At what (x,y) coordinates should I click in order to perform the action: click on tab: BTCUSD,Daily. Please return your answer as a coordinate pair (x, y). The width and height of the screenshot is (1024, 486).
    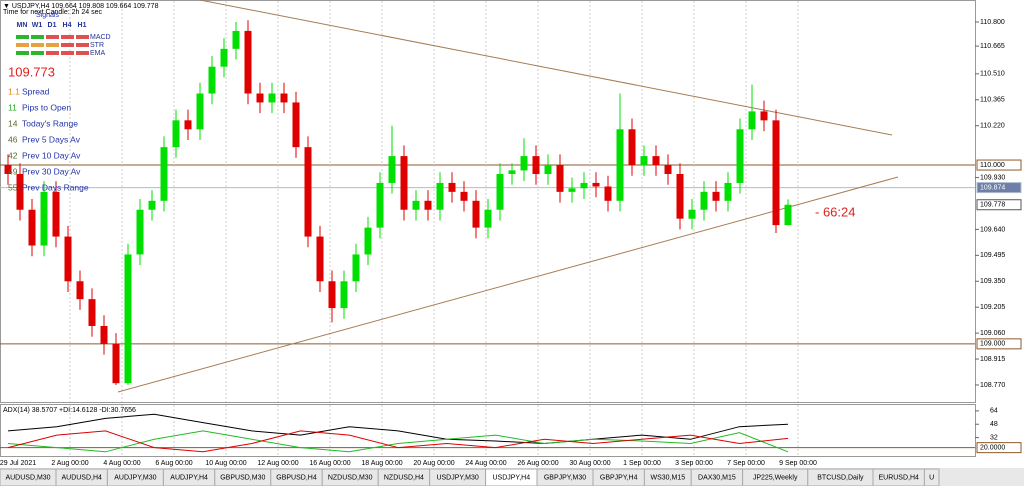
    Looking at the image, I should click on (840, 477).